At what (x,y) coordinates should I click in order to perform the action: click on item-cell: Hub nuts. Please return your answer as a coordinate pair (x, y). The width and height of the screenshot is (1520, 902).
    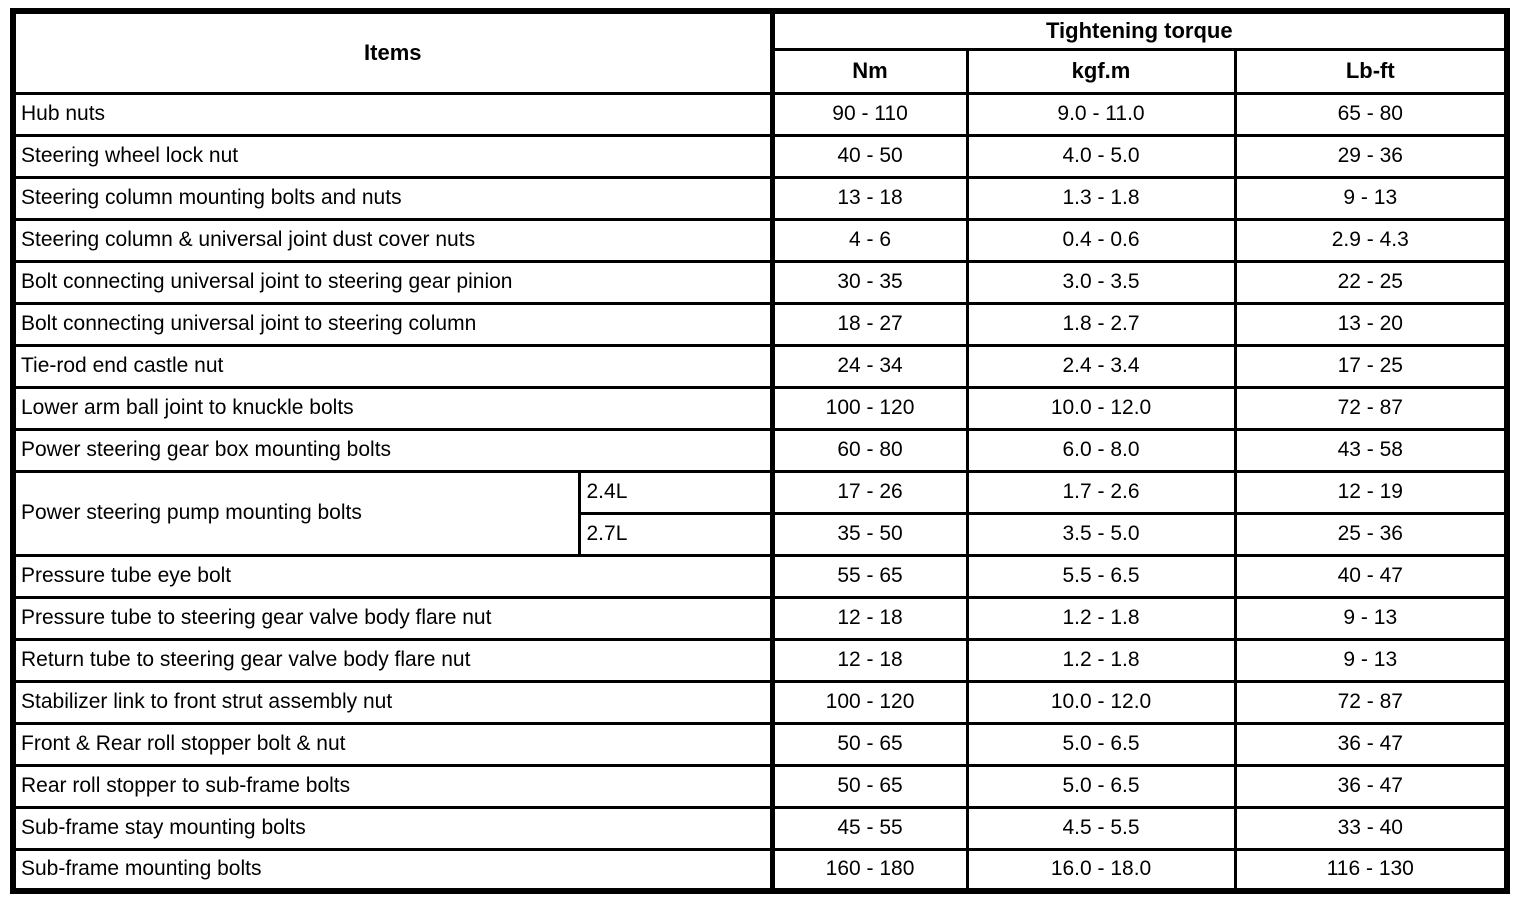
    Looking at the image, I should click on (392, 114).